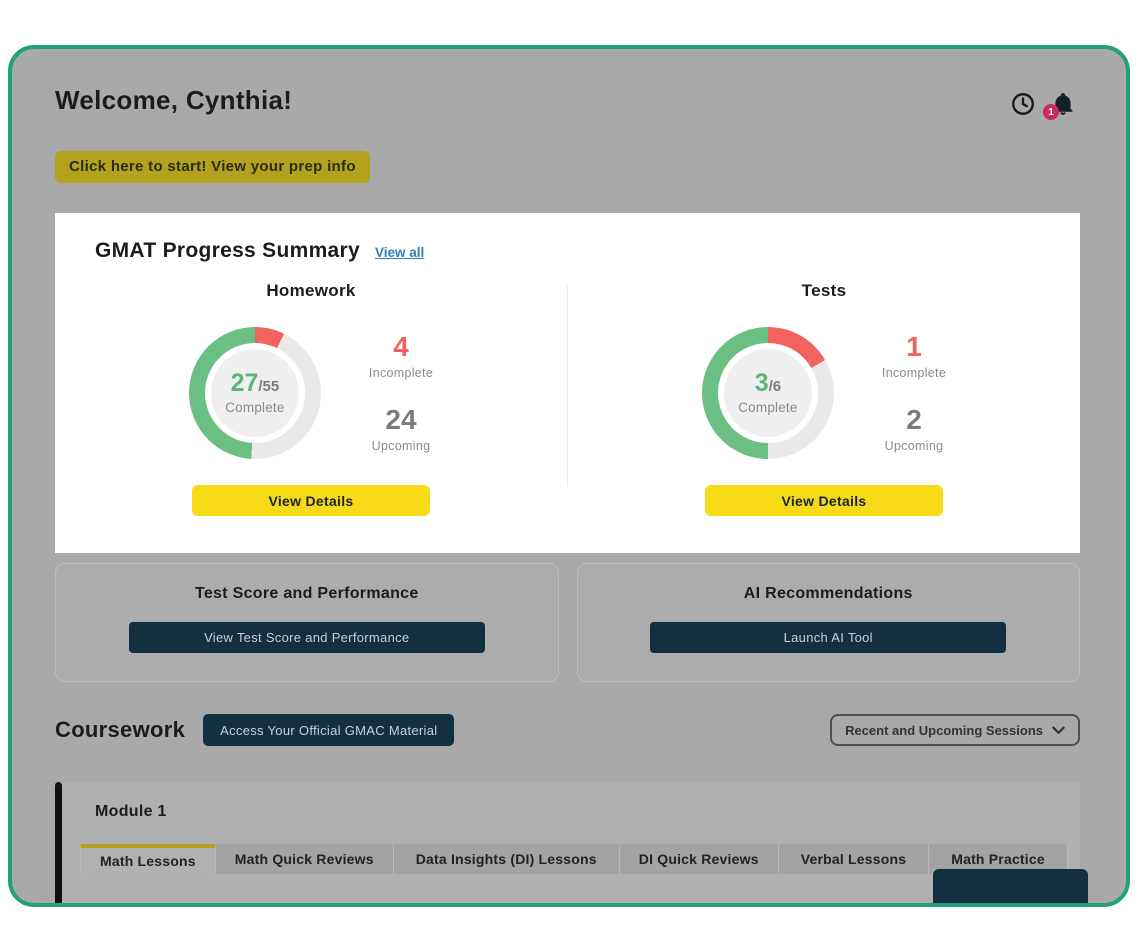 Image resolution: width=1138 pixels, height=944 pixels. What do you see at coordinates (401, 419) in the screenshot?
I see `homework-upcoming-value: 24` at bounding box center [401, 419].